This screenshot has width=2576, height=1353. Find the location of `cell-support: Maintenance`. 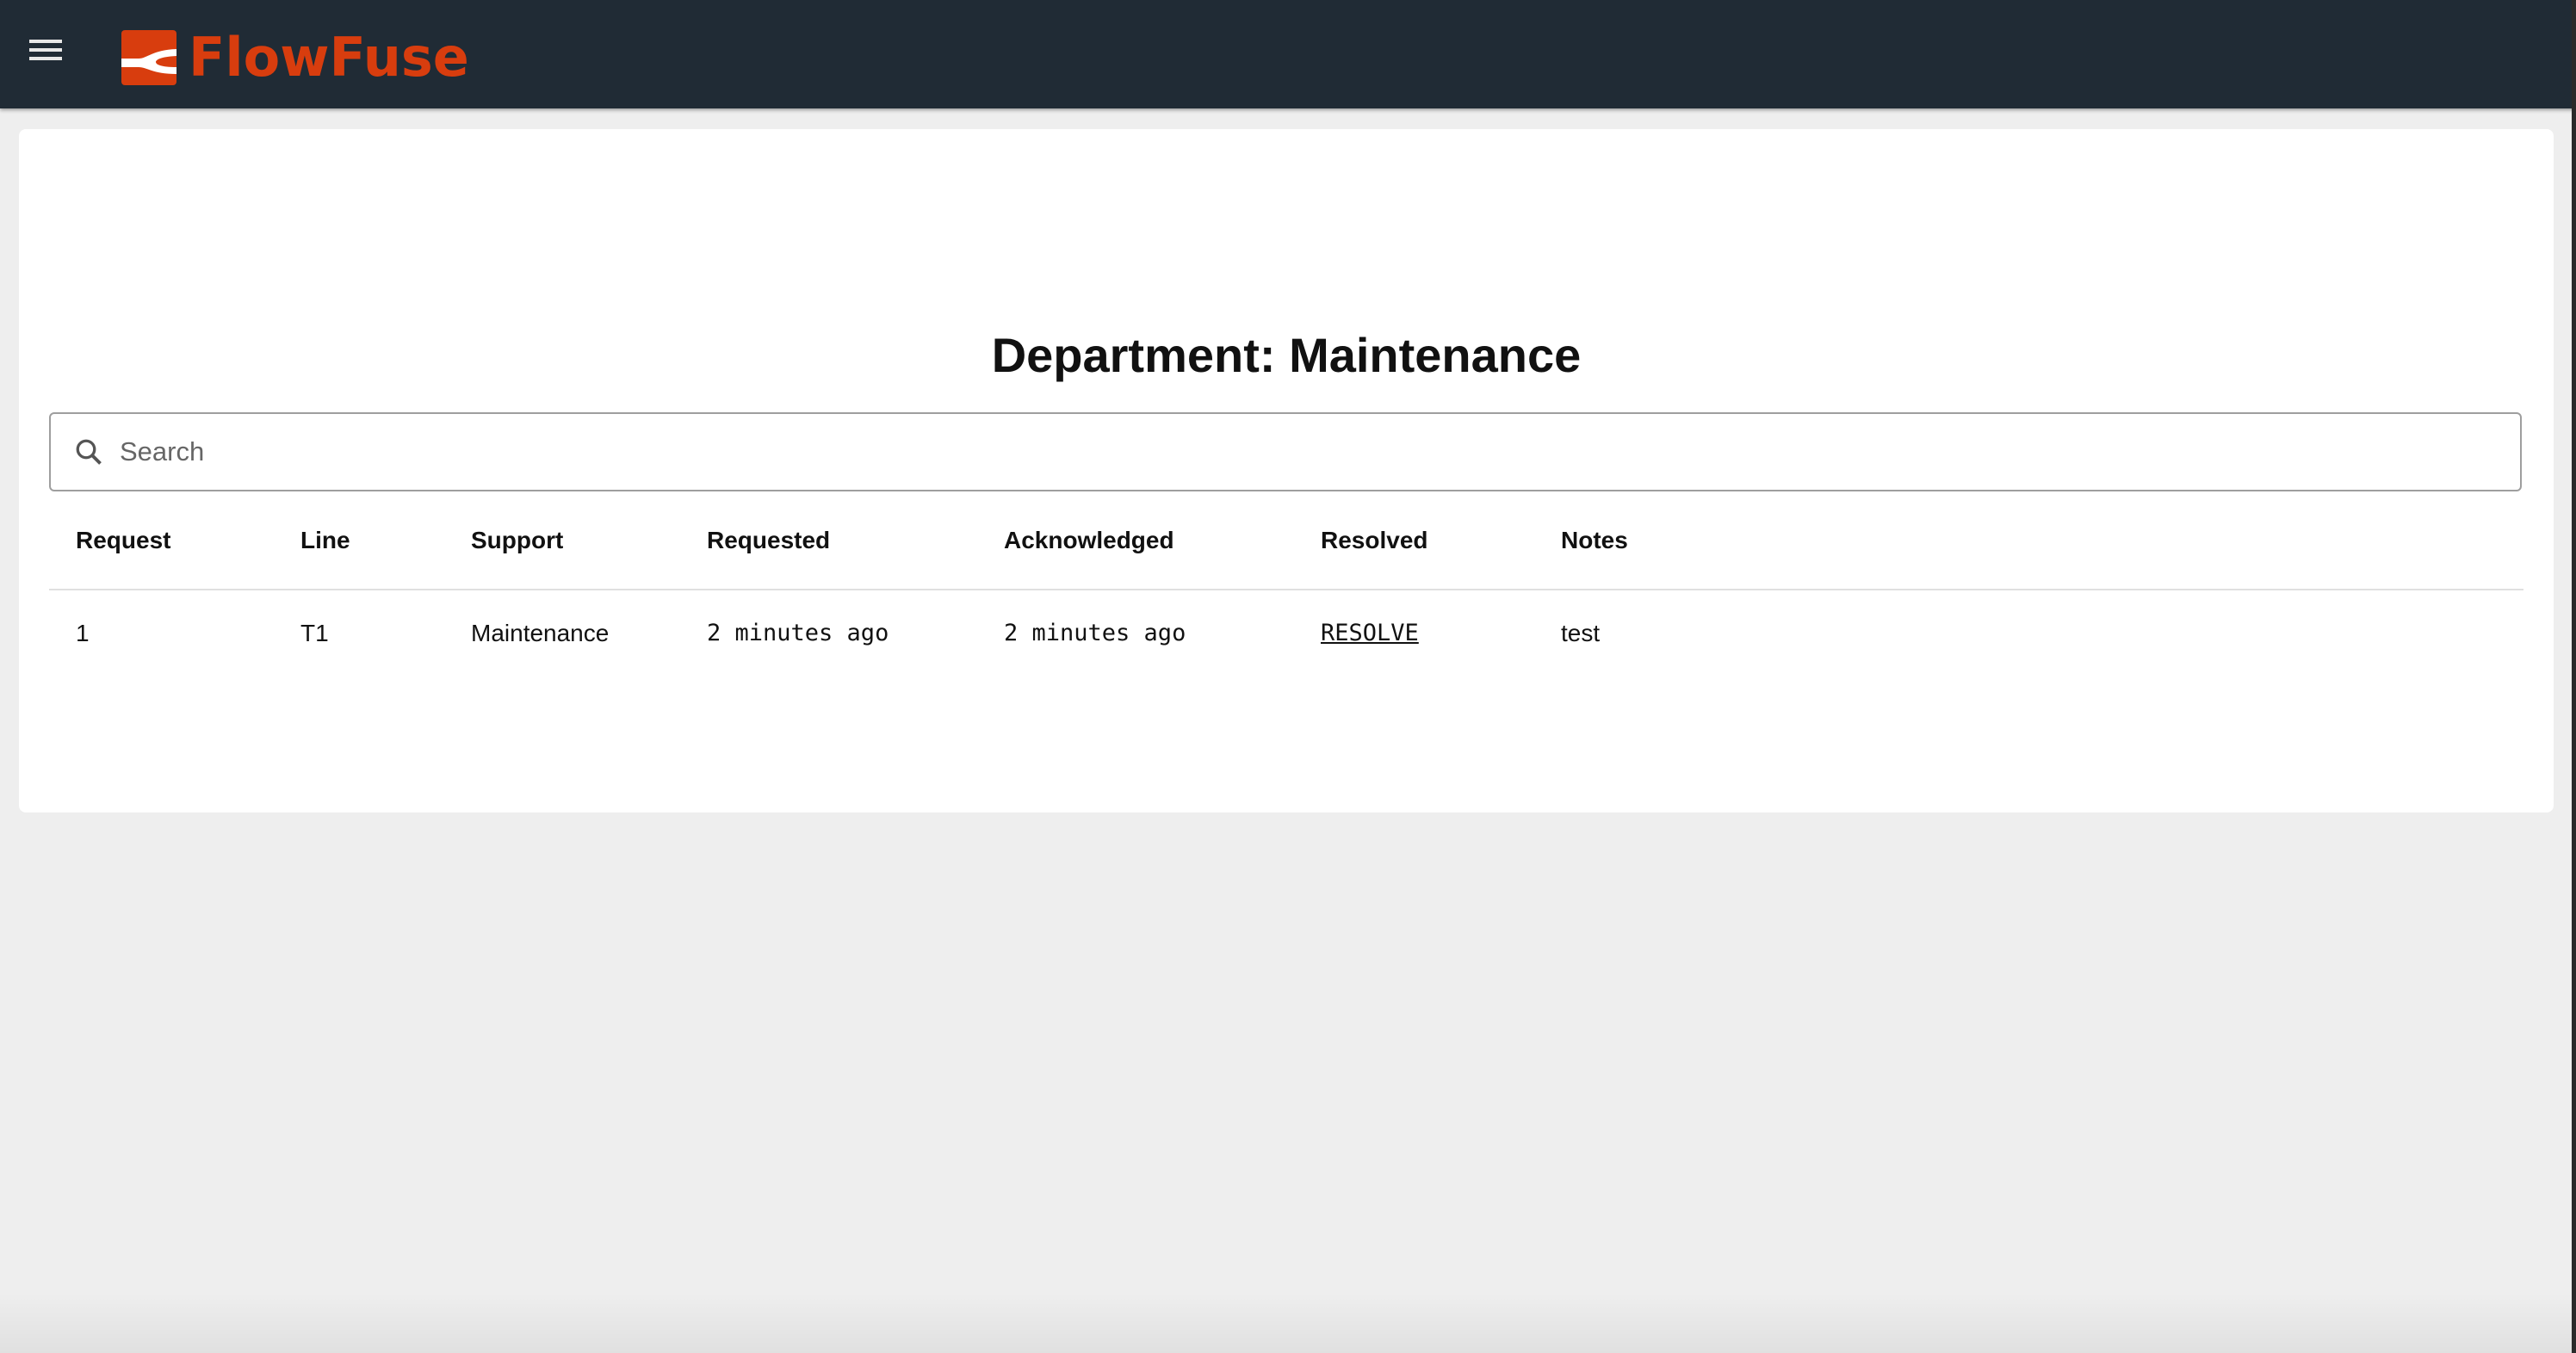

cell-support: Maintenance is located at coordinates (540, 633).